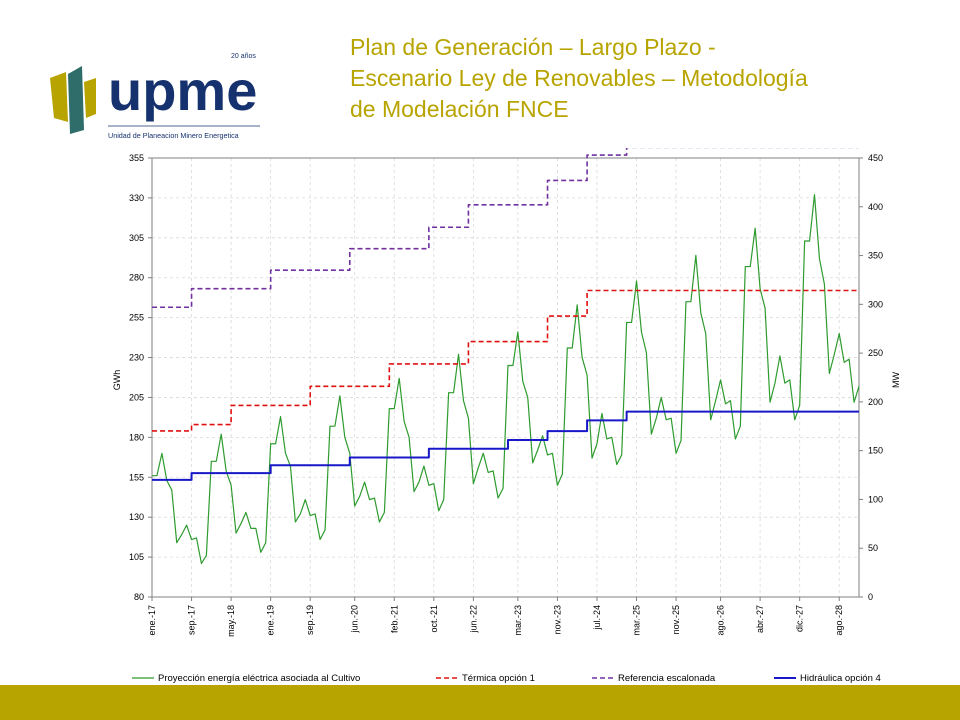  What do you see at coordinates (557, 619) in the screenshot?
I see `x-tick-label: nov.-23` at bounding box center [557, 619].